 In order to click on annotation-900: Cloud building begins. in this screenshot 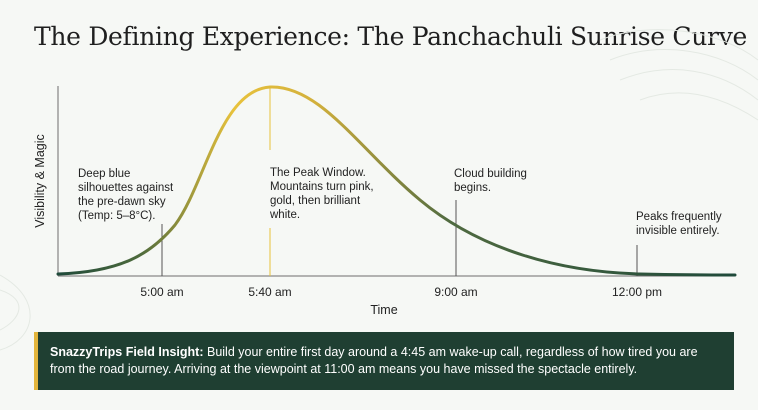, I will do `click(492, 181)`.